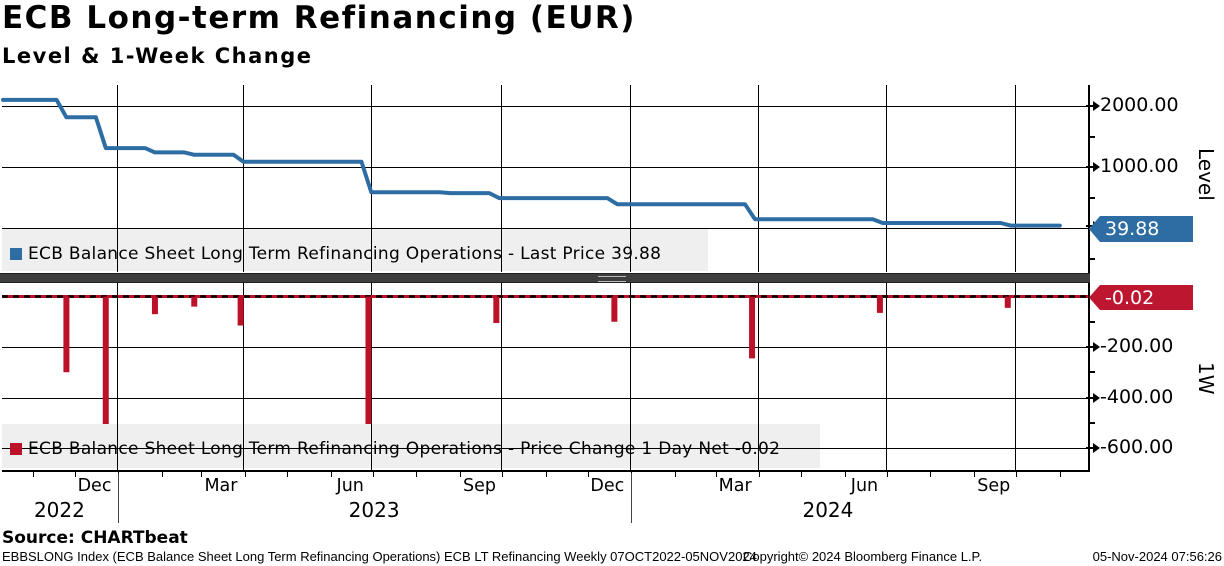  I want to click on bottom-axis-line, so click(546, 471).